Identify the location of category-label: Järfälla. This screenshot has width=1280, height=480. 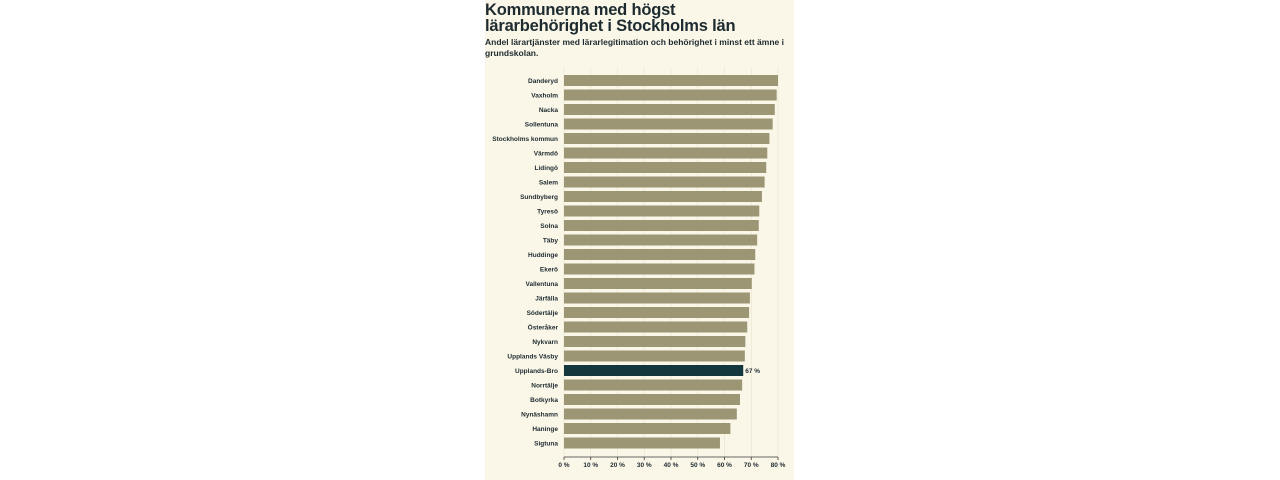
(546, 298).